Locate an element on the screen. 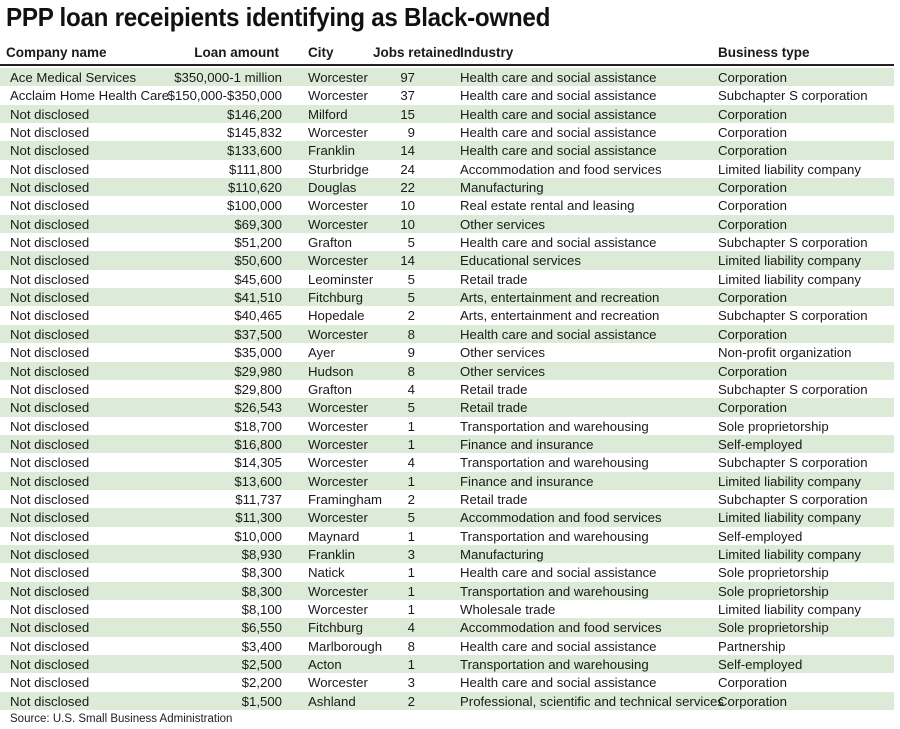 This screenshot has height=729, width=900. header-company-name: Company name is located at coordinates (56, 52).